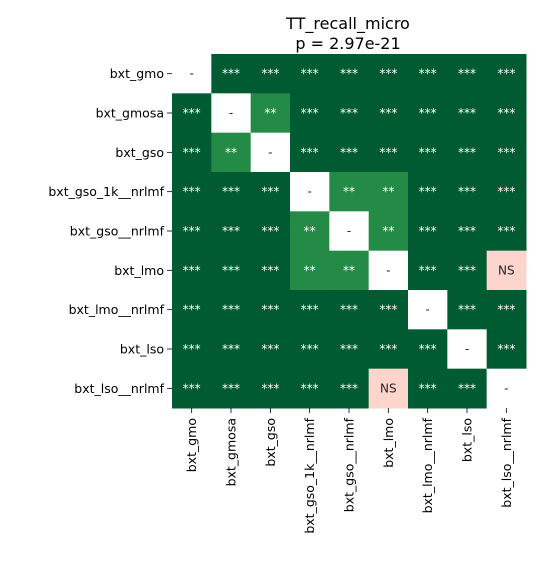  I want to click on row-tick-label: bxt_gso, so click(139, 152).